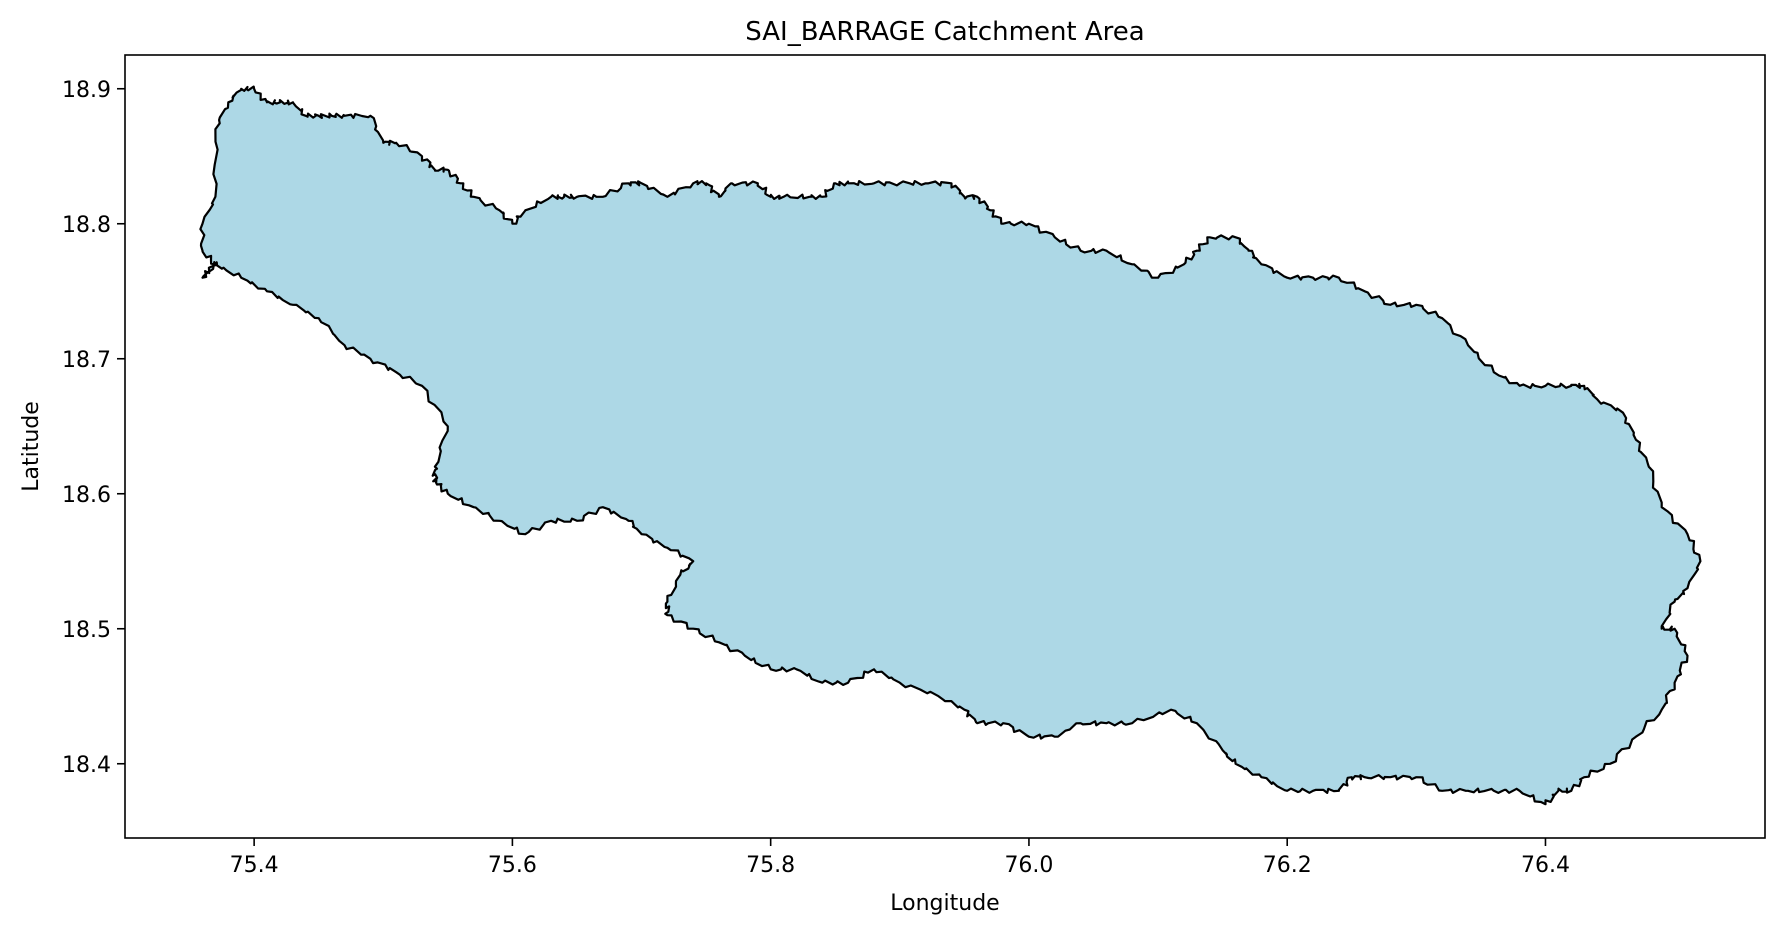 This screenshot has width=1780, height=931. Describe the element at coordinates (900, 858) in the screenshot. I see `x-axis: 75.4 75.6 75.8 76.0 76.2 76.4` at that location.